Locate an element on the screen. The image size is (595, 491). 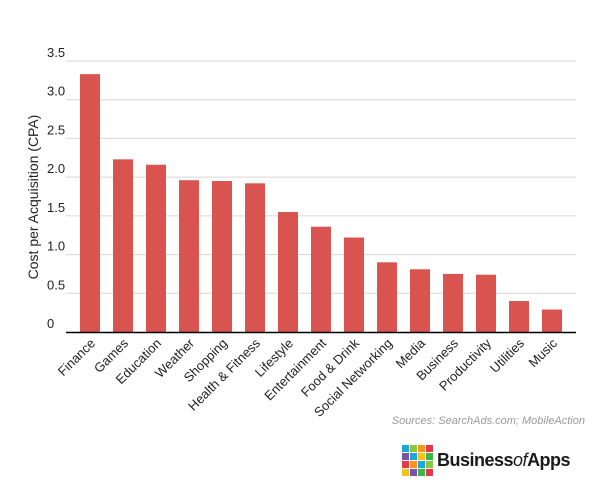
x-tick-label: Music is located at coordinates (543, 352).